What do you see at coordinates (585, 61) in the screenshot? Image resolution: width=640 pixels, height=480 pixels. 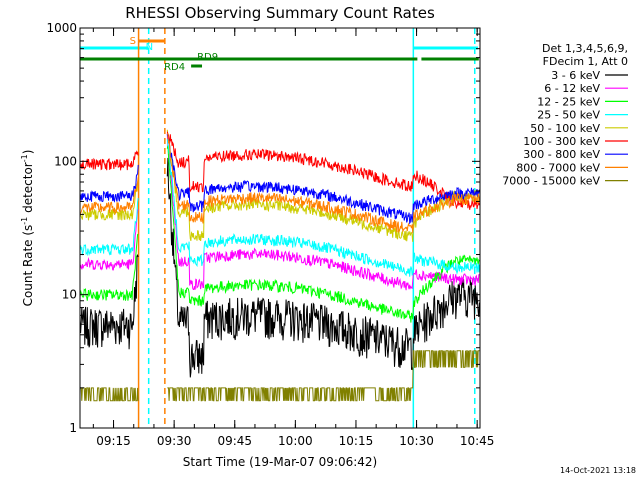 I see `legend-header-line: FDecim 1, Att 0` at bounding box center [585, 61].